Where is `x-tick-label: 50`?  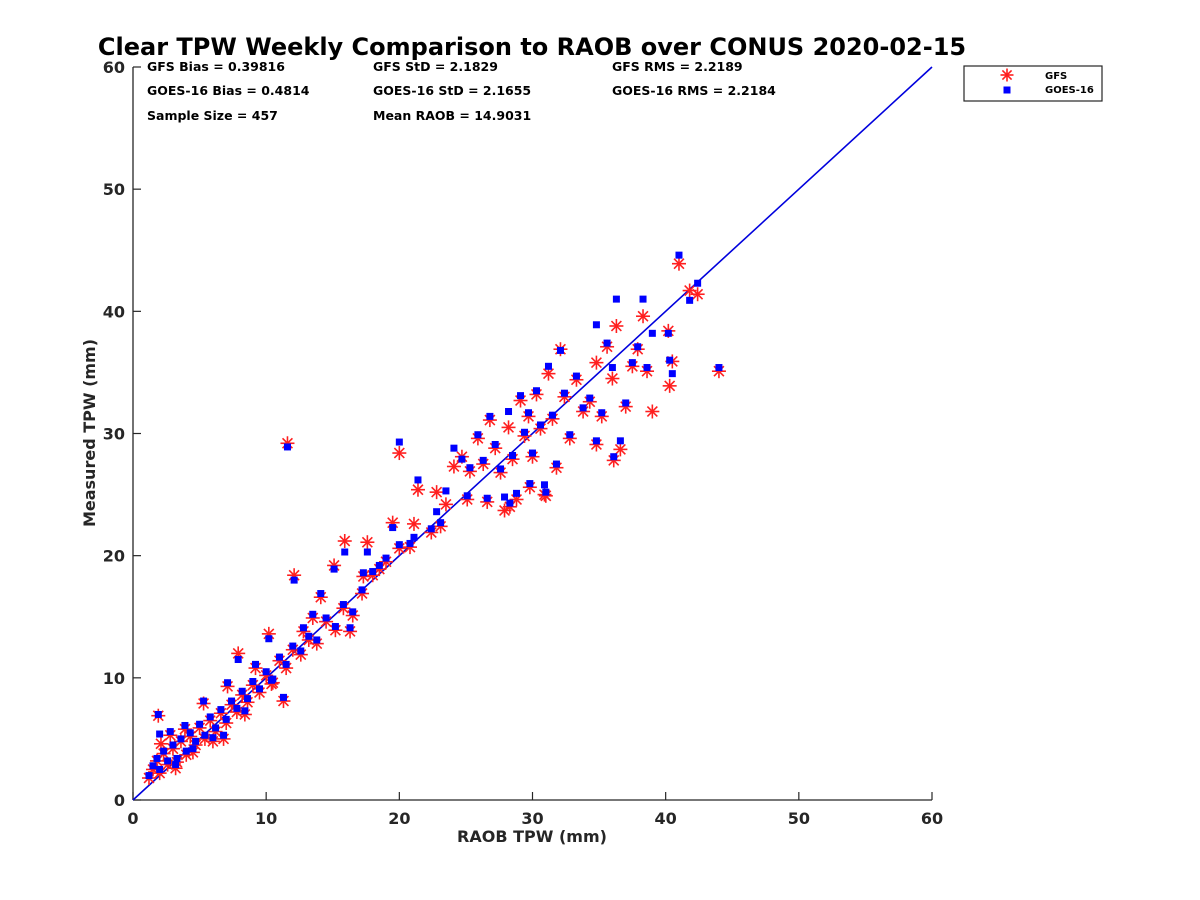
x-tick-label: 50 is located at coordinates (799, 818).